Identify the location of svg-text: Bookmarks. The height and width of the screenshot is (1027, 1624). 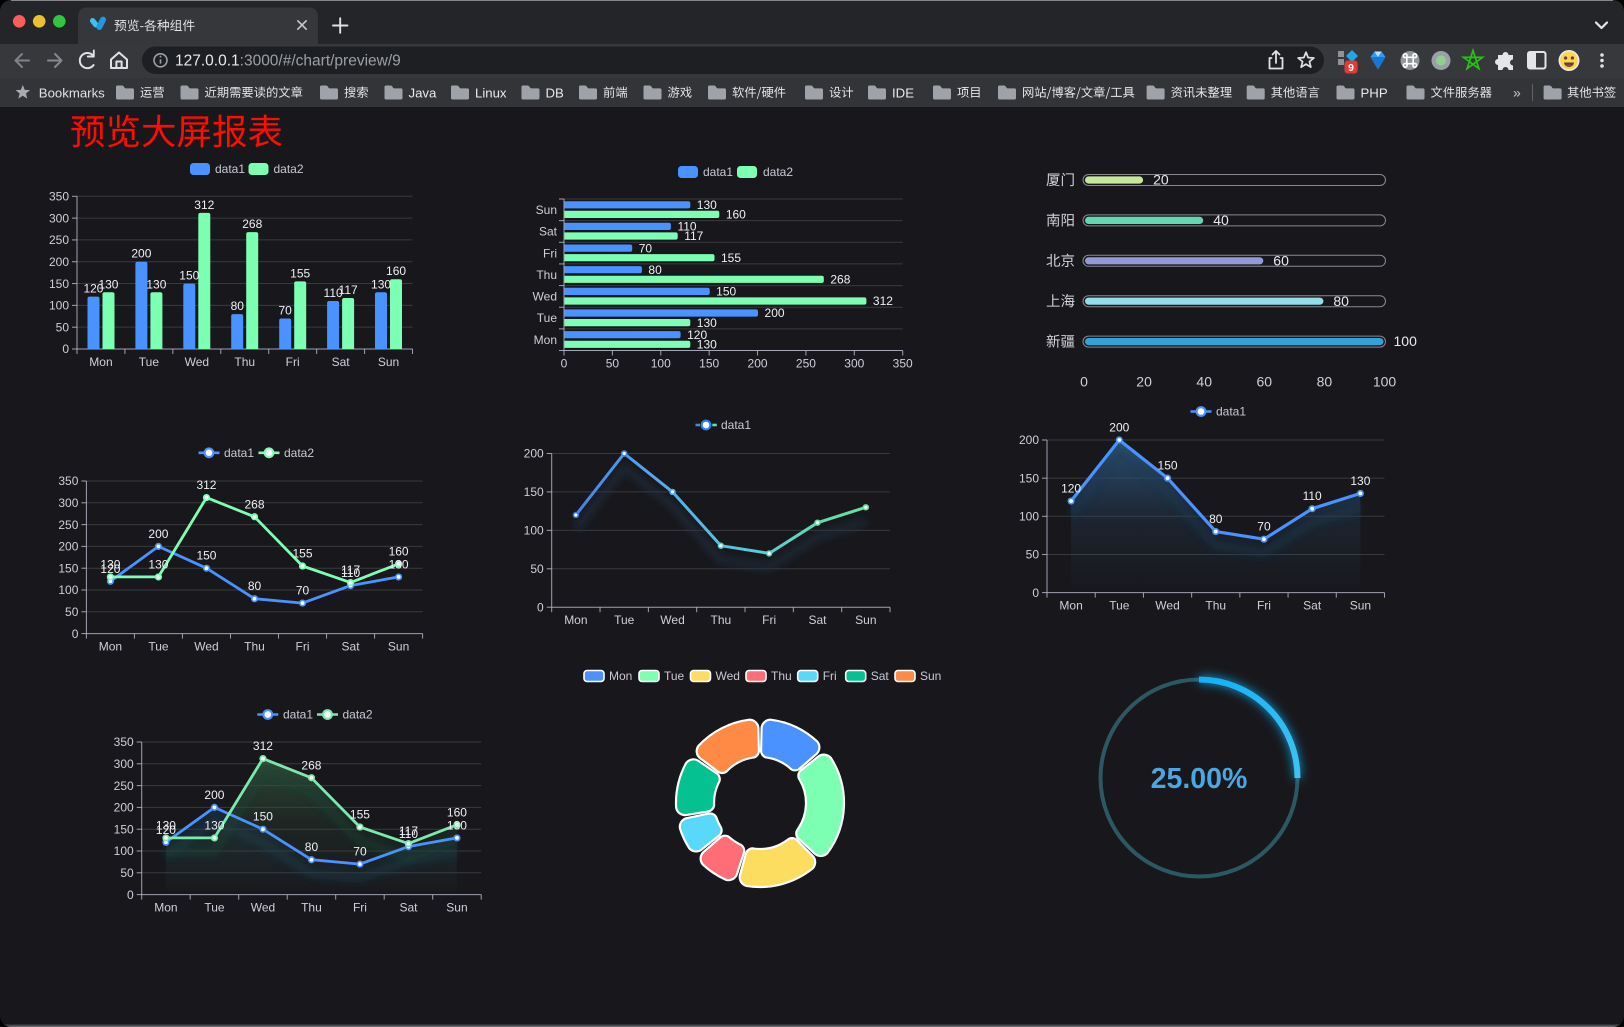
(72, 92).